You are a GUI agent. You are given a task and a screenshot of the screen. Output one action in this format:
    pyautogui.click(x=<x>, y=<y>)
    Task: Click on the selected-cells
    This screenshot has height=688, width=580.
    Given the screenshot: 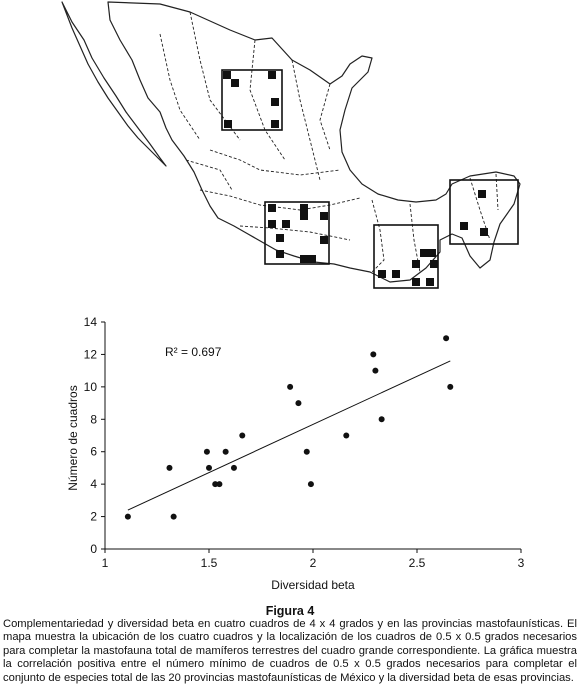 What is the action you would take?
    pyautogui.click(x=355, y=178)
    